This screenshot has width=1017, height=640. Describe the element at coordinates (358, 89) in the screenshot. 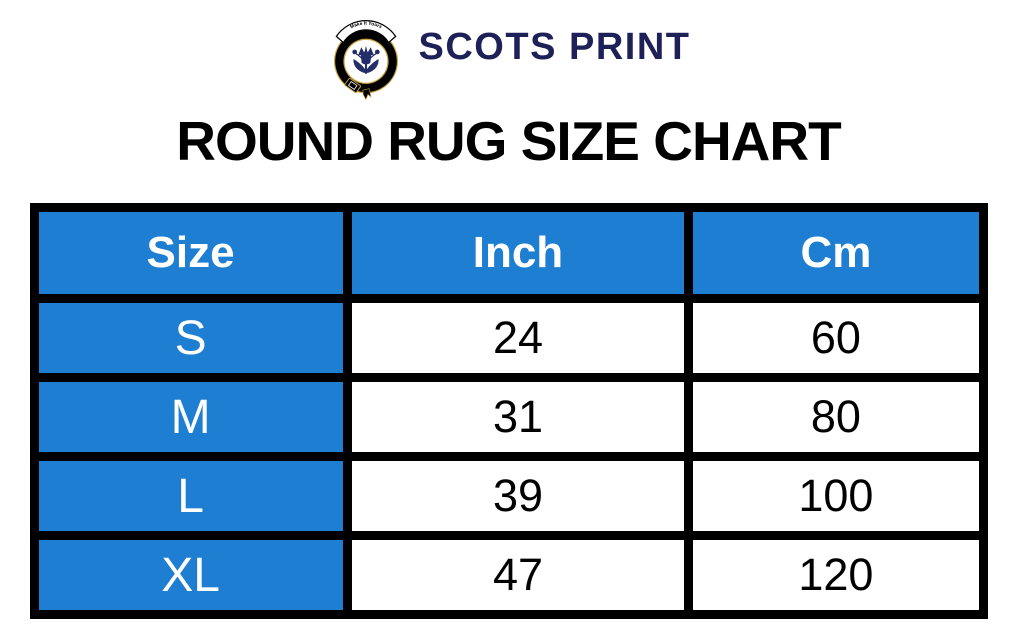

I see `belt-buckle` at that location.